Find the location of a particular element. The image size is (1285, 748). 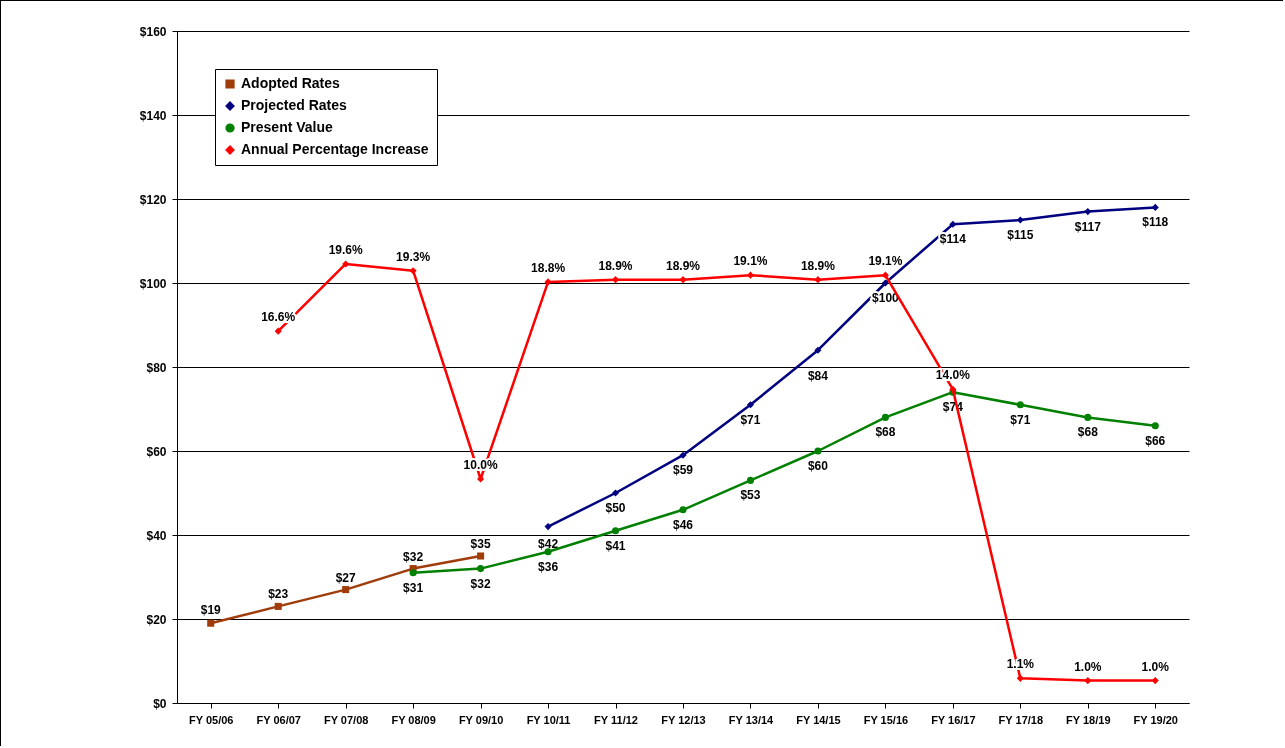

x-tick-label: FY 09/10 is located at coordinates (481, 719).